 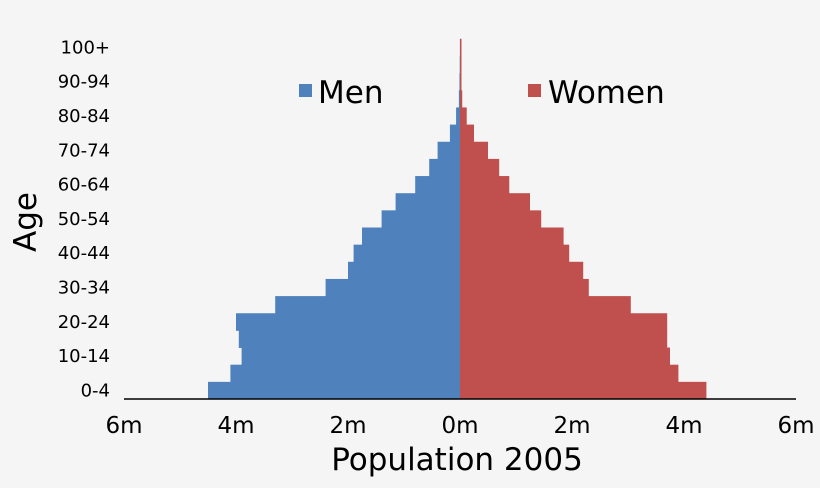 I want to click on y-tick-label: 20-24, so click(x=84, y=322).